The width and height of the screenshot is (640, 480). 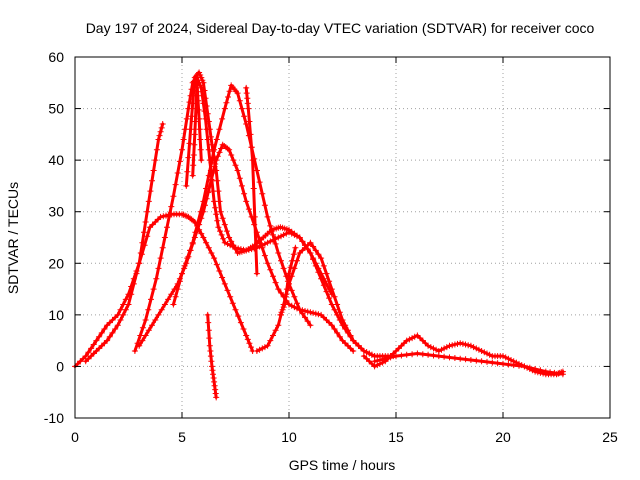 What do you see at coordinates (56, 212) in the screenshot?
I see `y-tick-label: 30` at bounding box center [56, 212].